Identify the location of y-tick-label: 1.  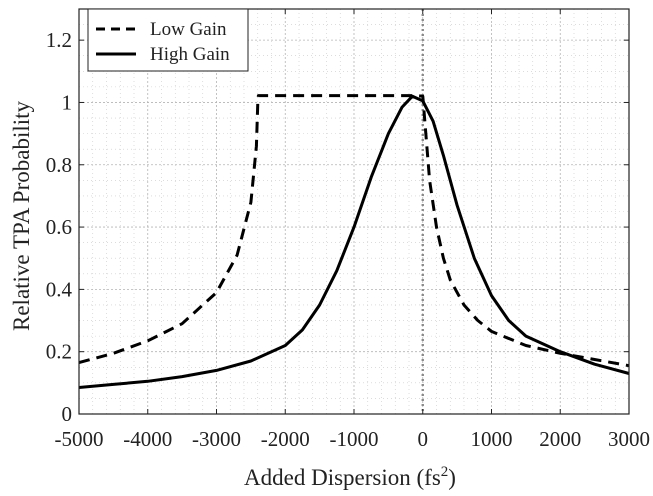
(67, 102).